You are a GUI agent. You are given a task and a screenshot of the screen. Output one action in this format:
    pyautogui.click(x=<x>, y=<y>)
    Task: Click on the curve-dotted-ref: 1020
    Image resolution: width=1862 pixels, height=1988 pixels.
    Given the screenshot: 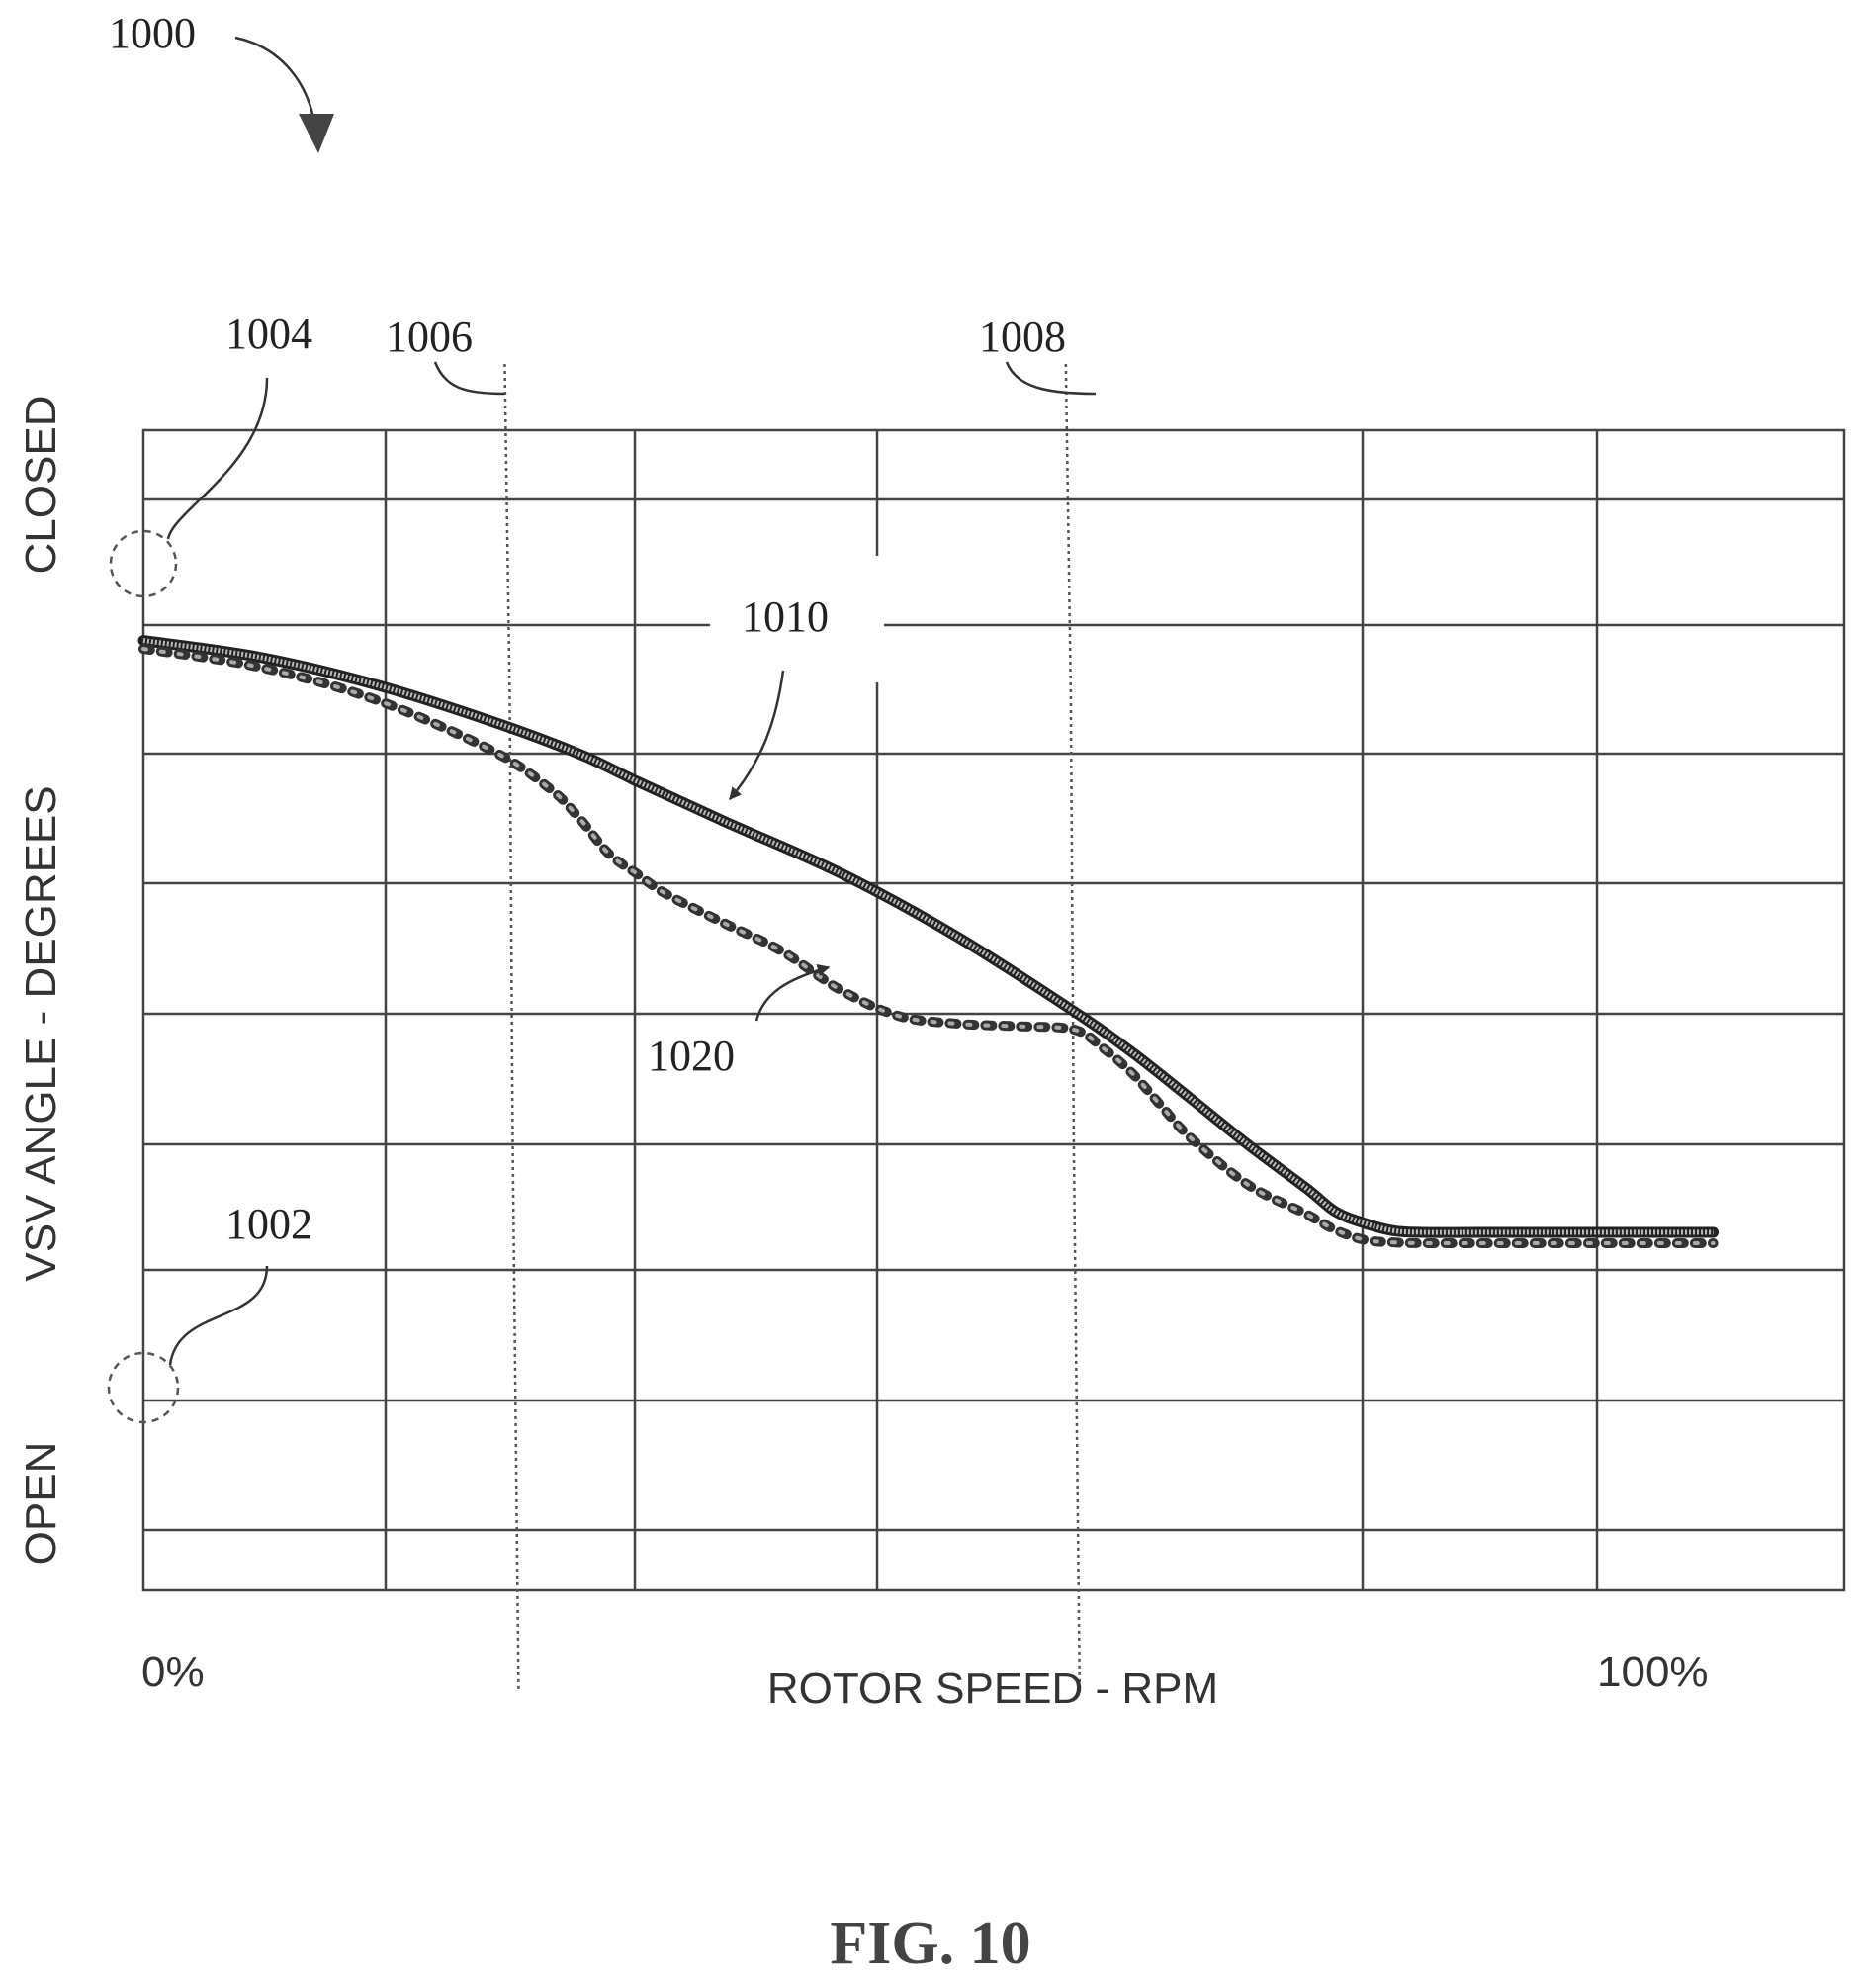 What is the action you would take?
    pyautogui.click(x=691, y=1056)
    